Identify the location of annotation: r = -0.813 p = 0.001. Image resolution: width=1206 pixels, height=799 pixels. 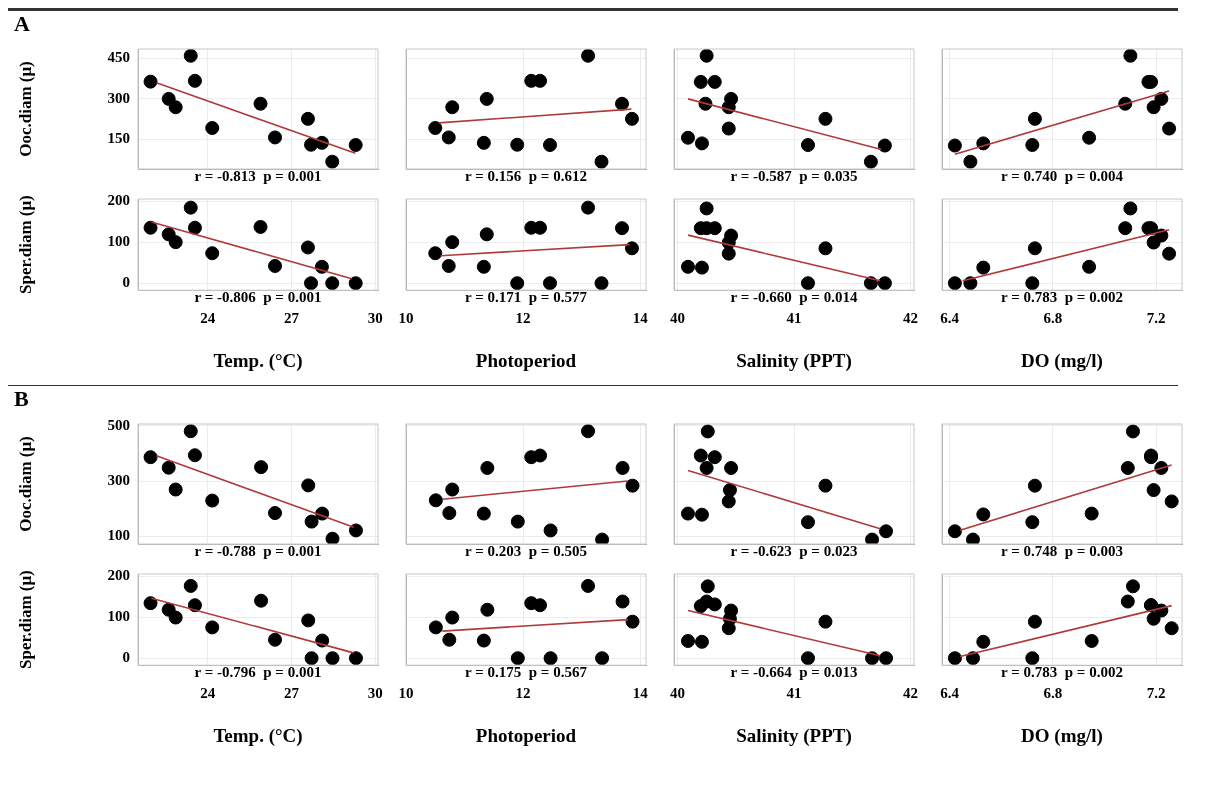
(258, 175).